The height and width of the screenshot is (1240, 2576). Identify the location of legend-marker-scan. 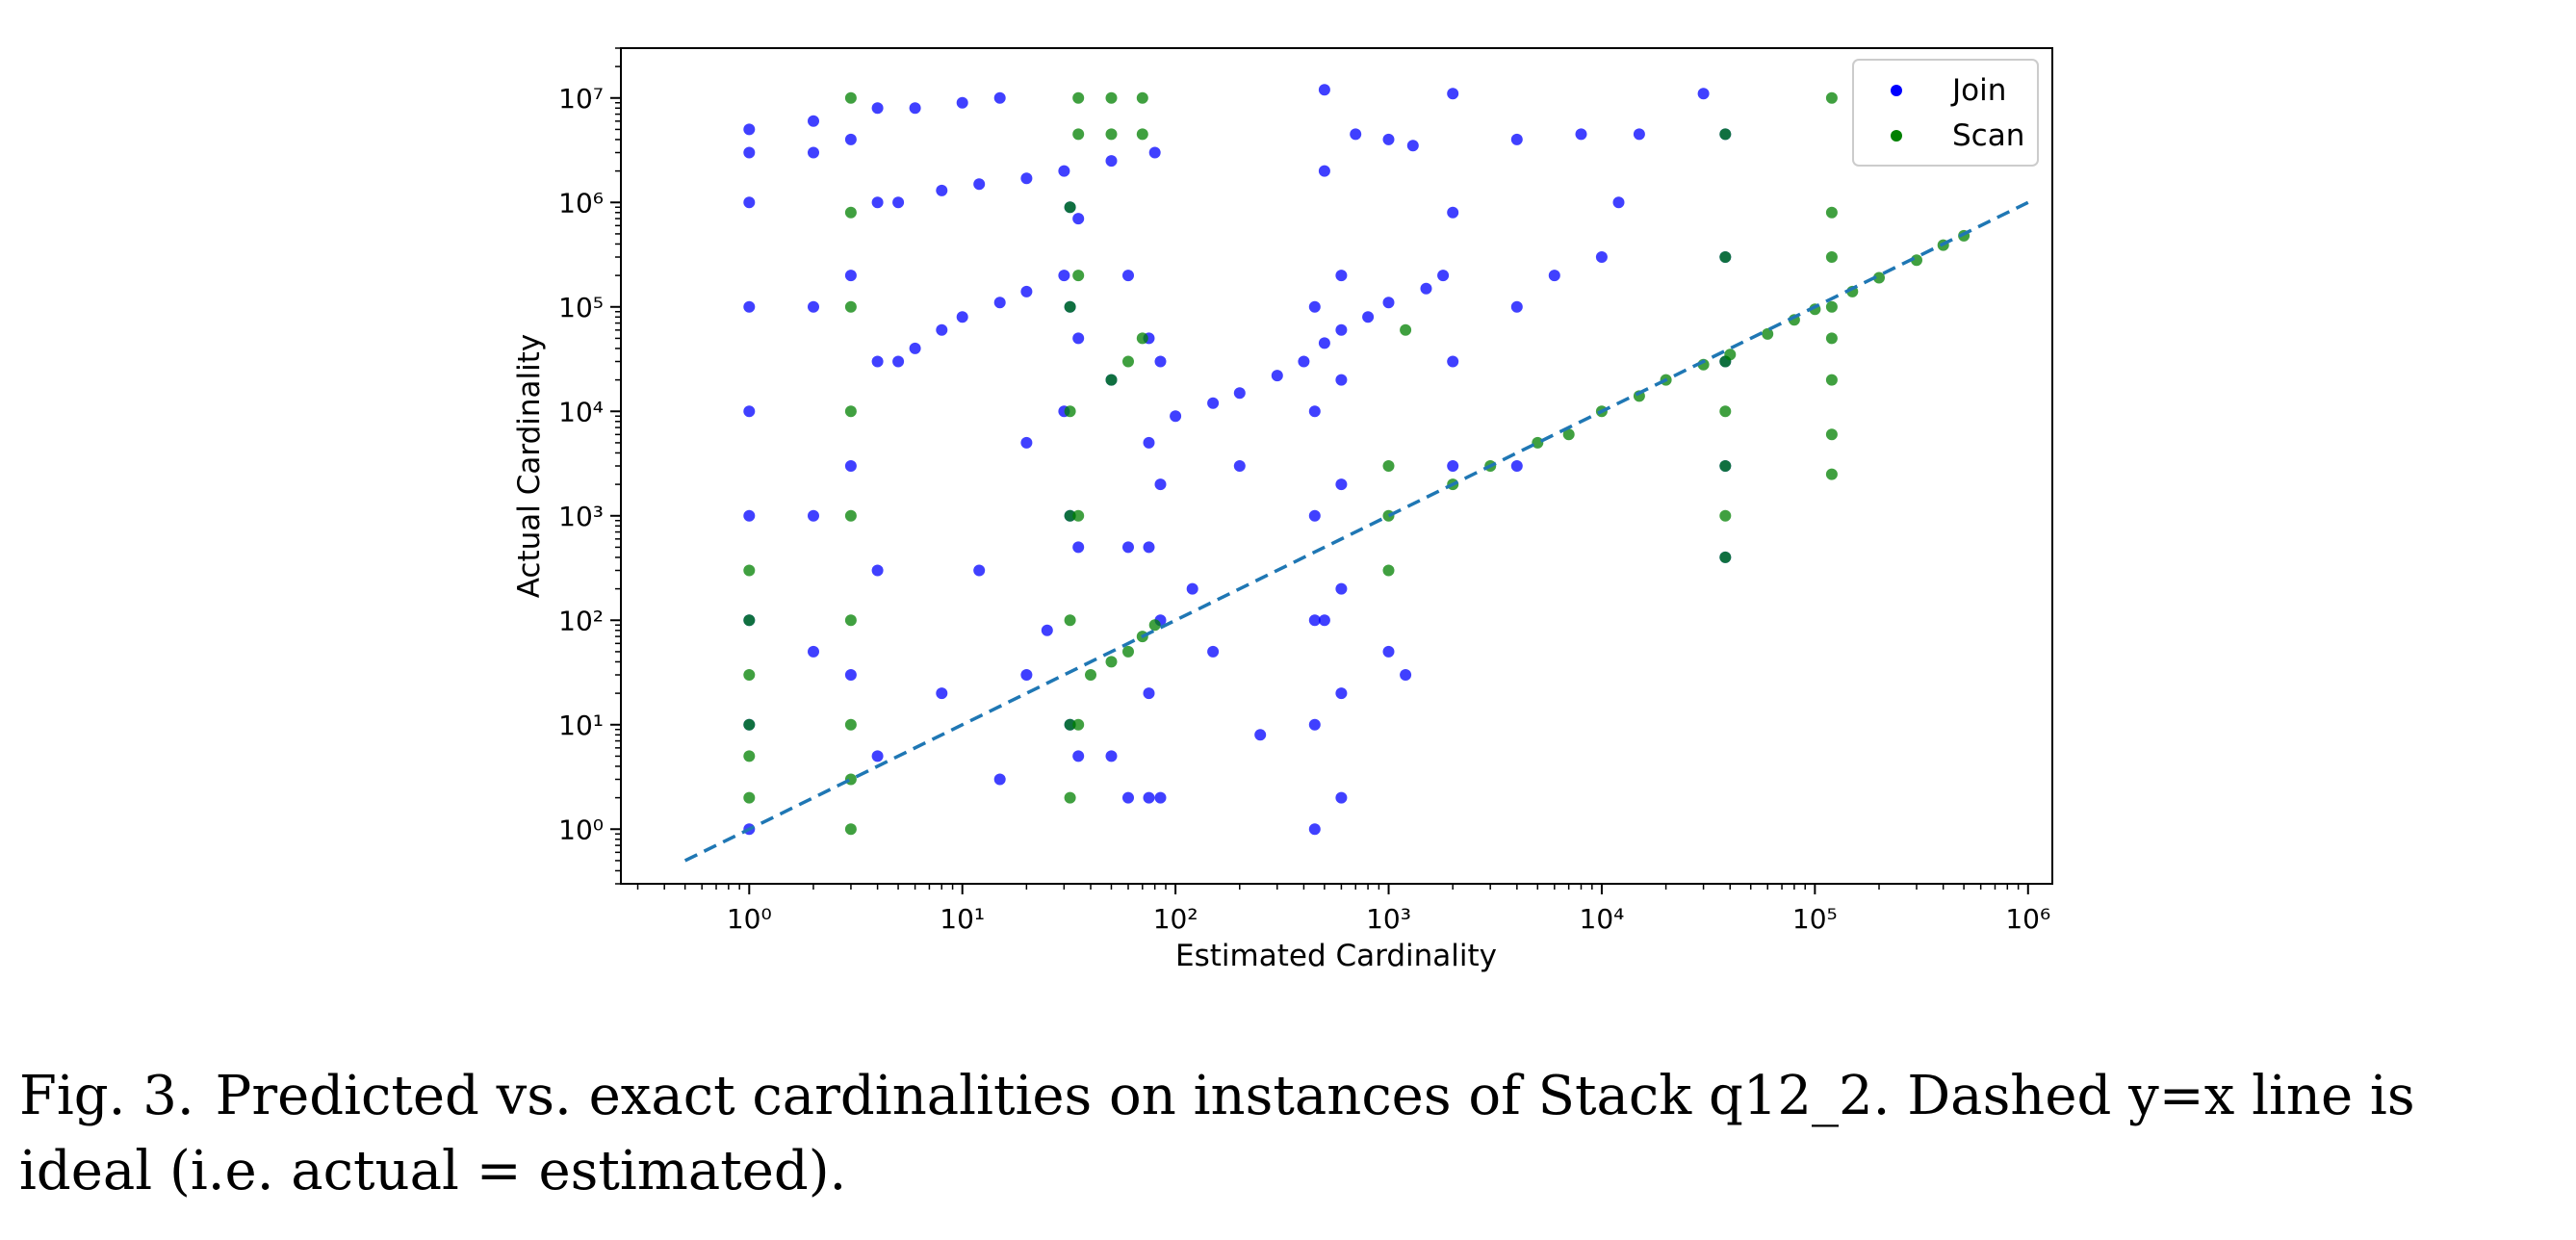
(1897, 136).